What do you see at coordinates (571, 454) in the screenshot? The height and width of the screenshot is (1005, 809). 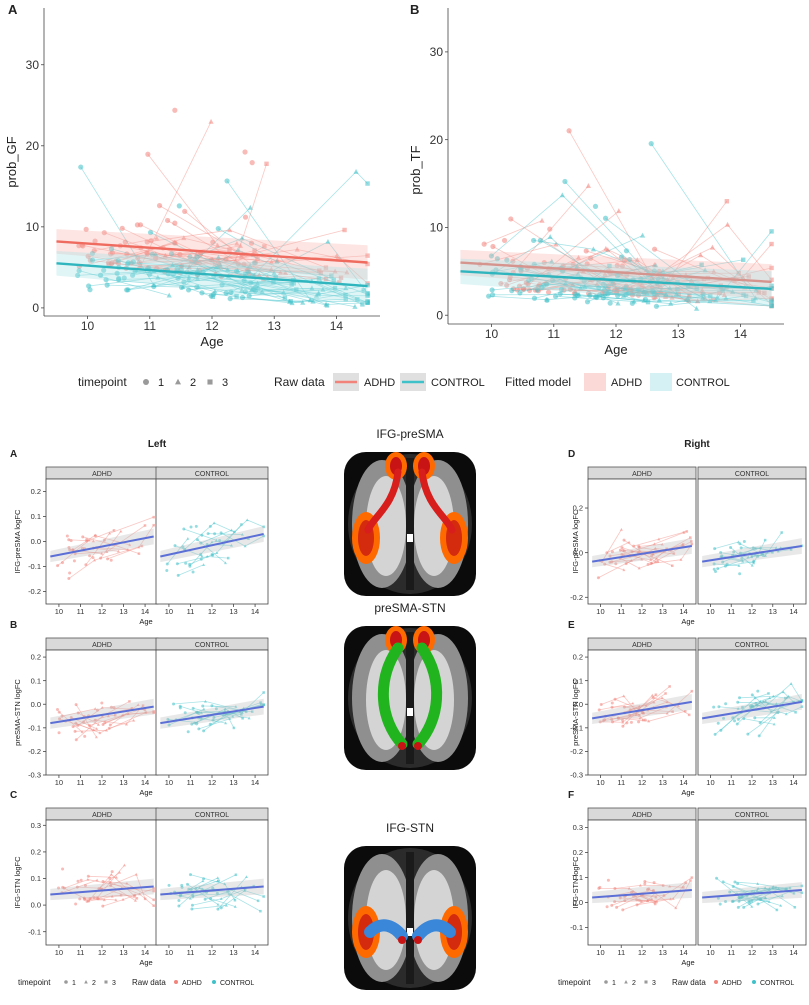 I see `panel-label: D` at bounding box center [571, 454].